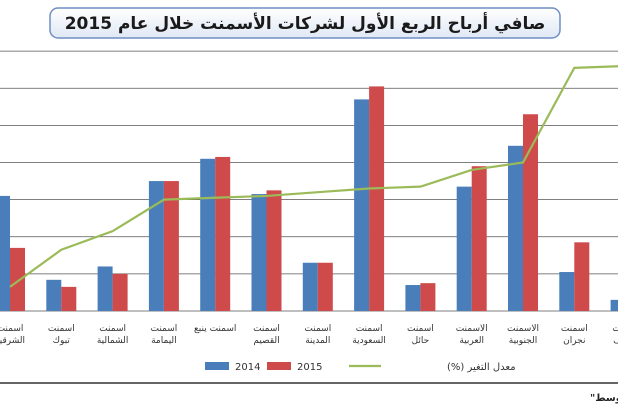 This screenshot has width=618, height=412. What do you see at coordinates (481, 367) in the screenshot?
I see `legend-label: معدل التغير (%)` at bounding box center [481, 367].